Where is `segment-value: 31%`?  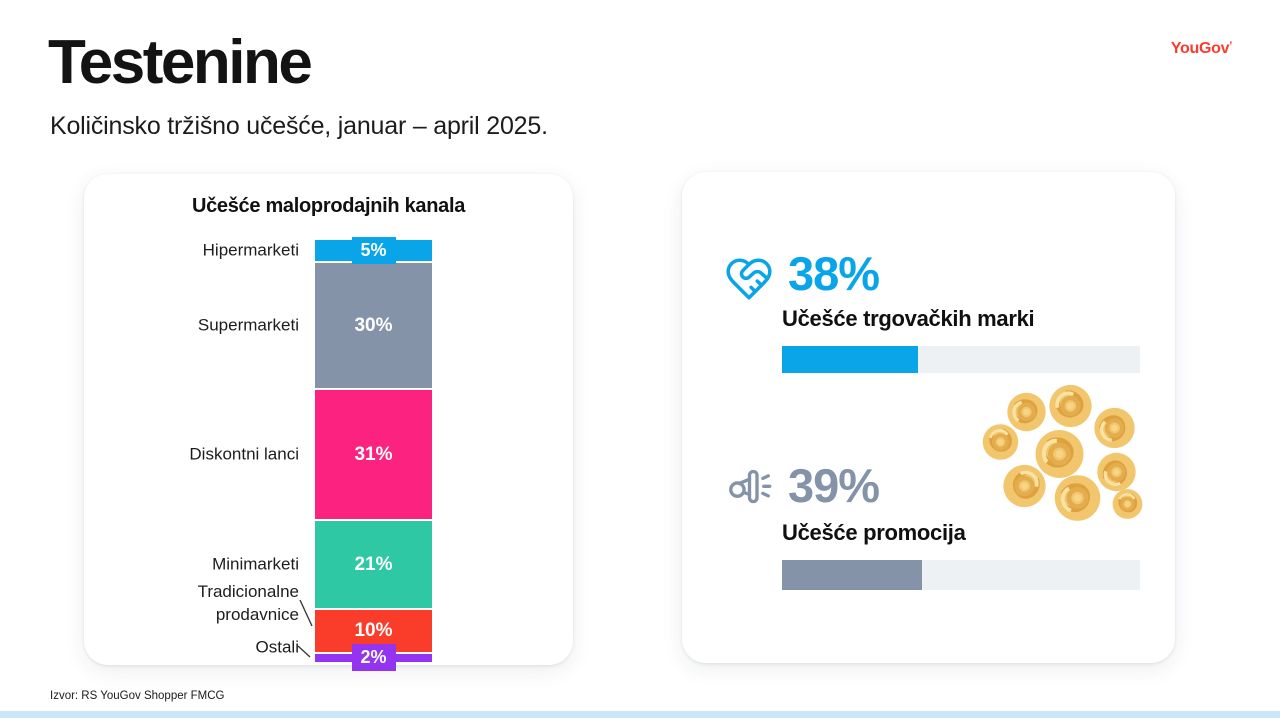
segment-value: 31% is located at coordinates (373, 454).